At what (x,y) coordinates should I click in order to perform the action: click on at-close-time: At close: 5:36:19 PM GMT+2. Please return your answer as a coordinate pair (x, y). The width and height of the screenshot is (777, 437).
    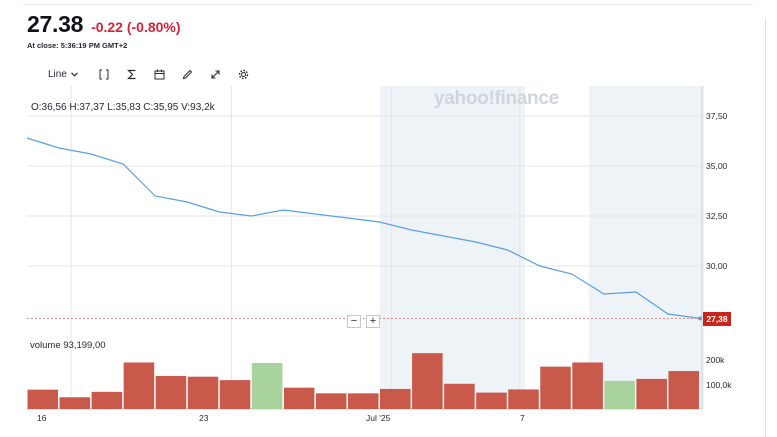
    Looking at the image, I should click on (77, 45).